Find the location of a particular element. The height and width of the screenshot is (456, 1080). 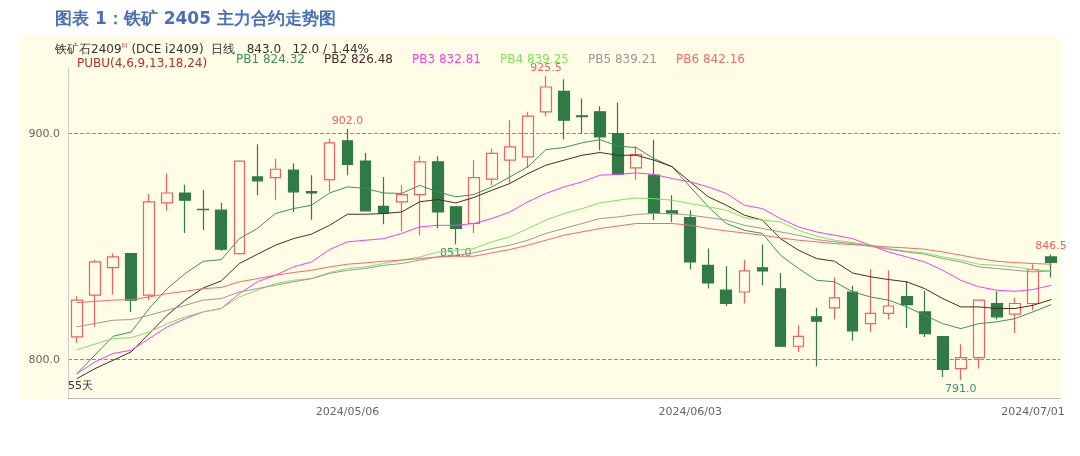

text: PB2 826.48 is located at coordinates (358, 59).